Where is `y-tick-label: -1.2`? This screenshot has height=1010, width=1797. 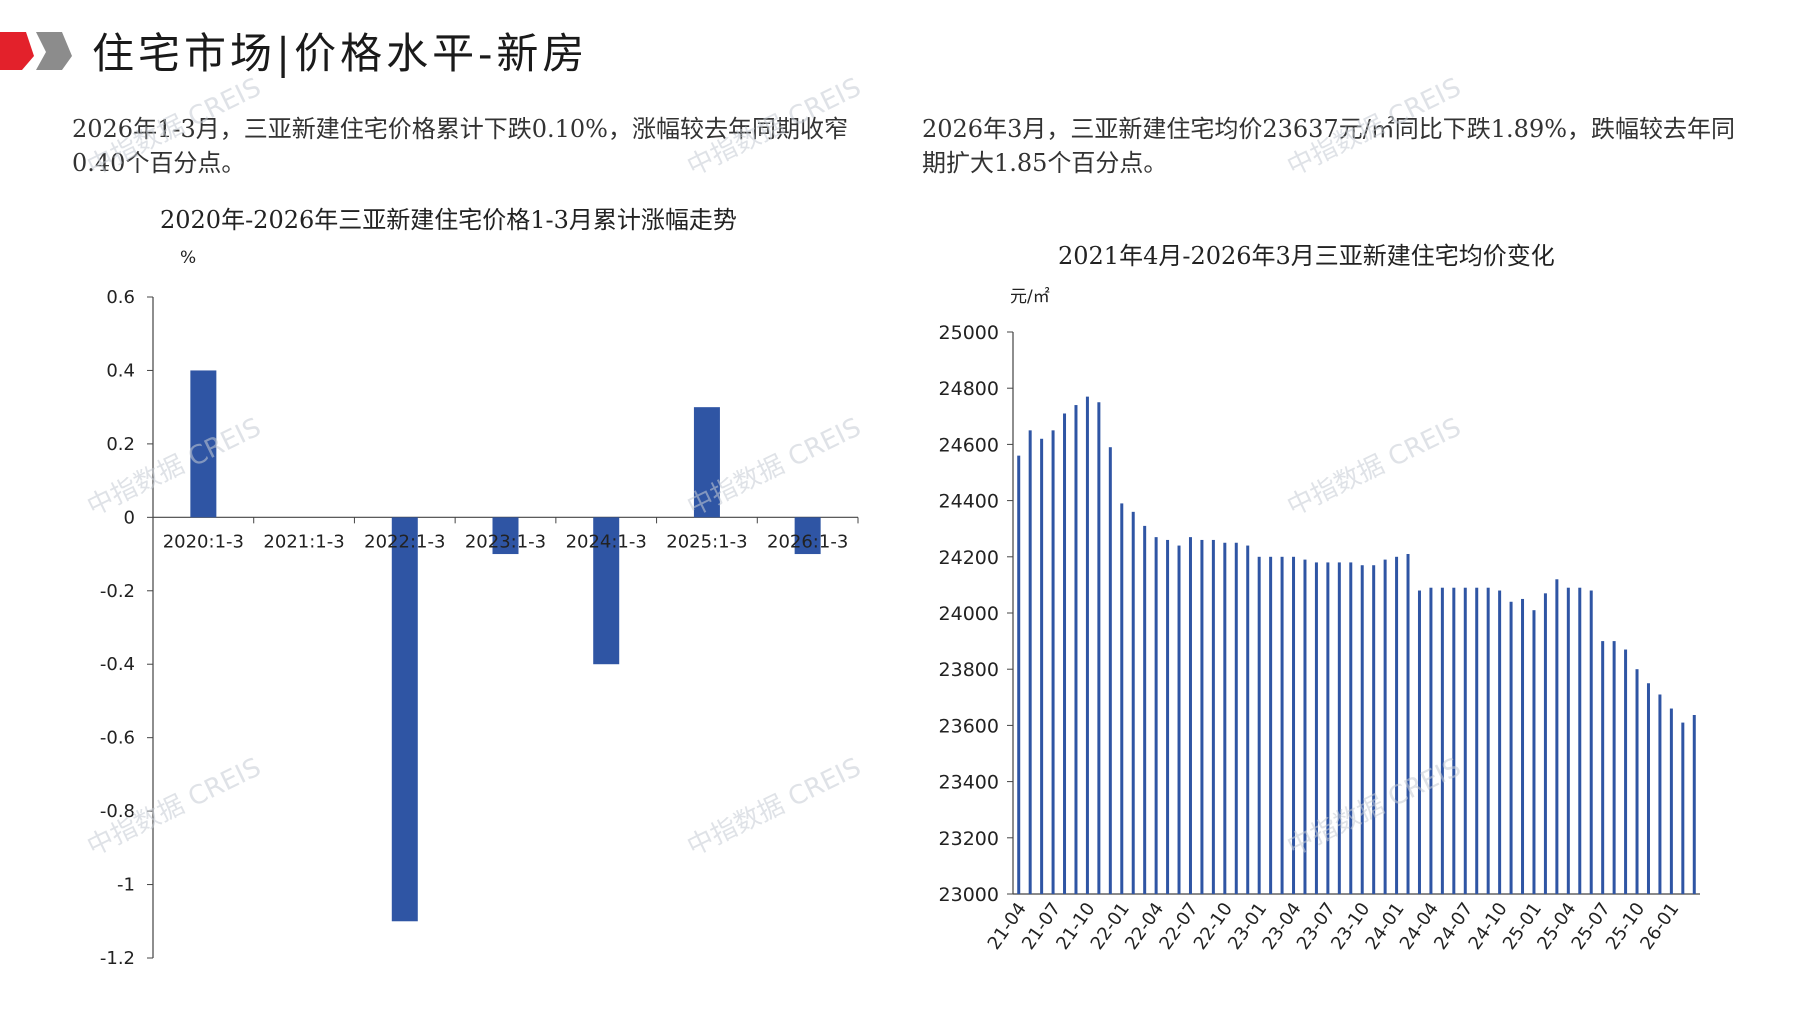 y-tick-label: -1.2 is located at coordinates (117, 958).